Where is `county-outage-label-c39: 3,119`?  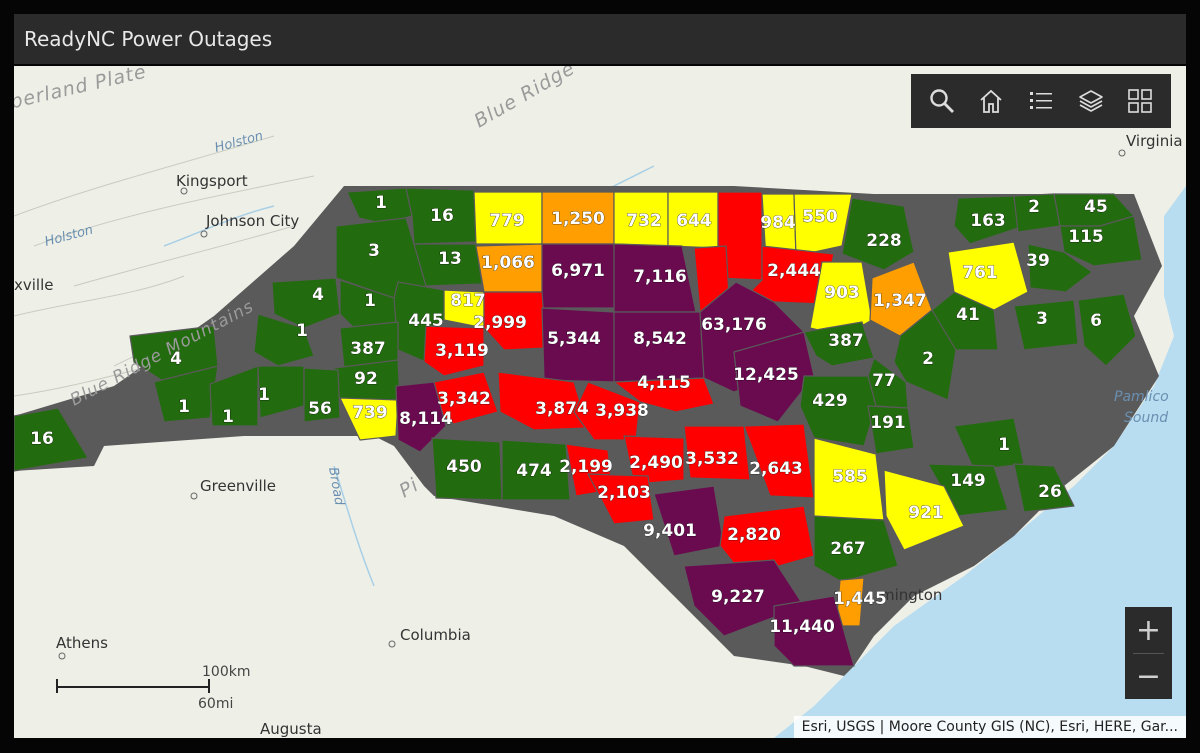 county-outage-label-c39: 3,119 is located at coordinates (462, 351).